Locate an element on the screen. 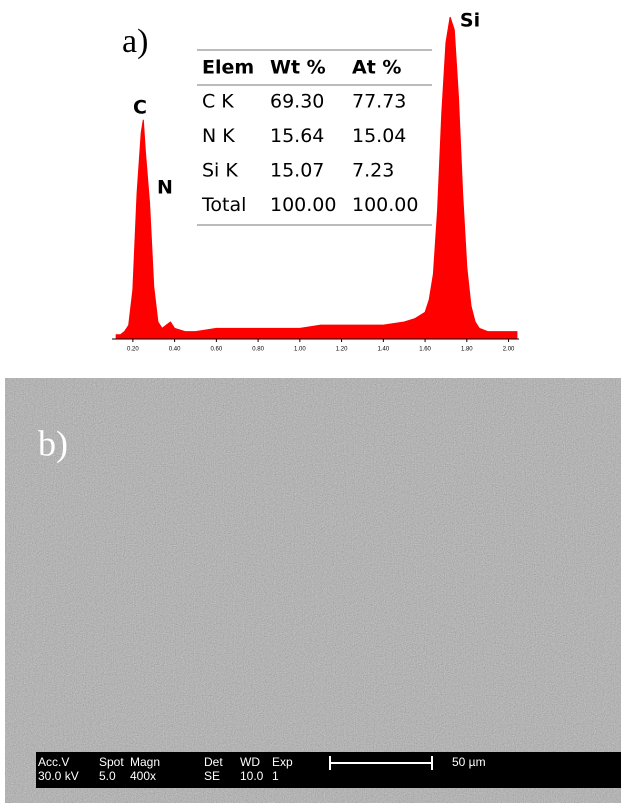 The height and width of the screenshot is (807, 621). x-tick-label: 1.20 is located at coordinates (342, 350).